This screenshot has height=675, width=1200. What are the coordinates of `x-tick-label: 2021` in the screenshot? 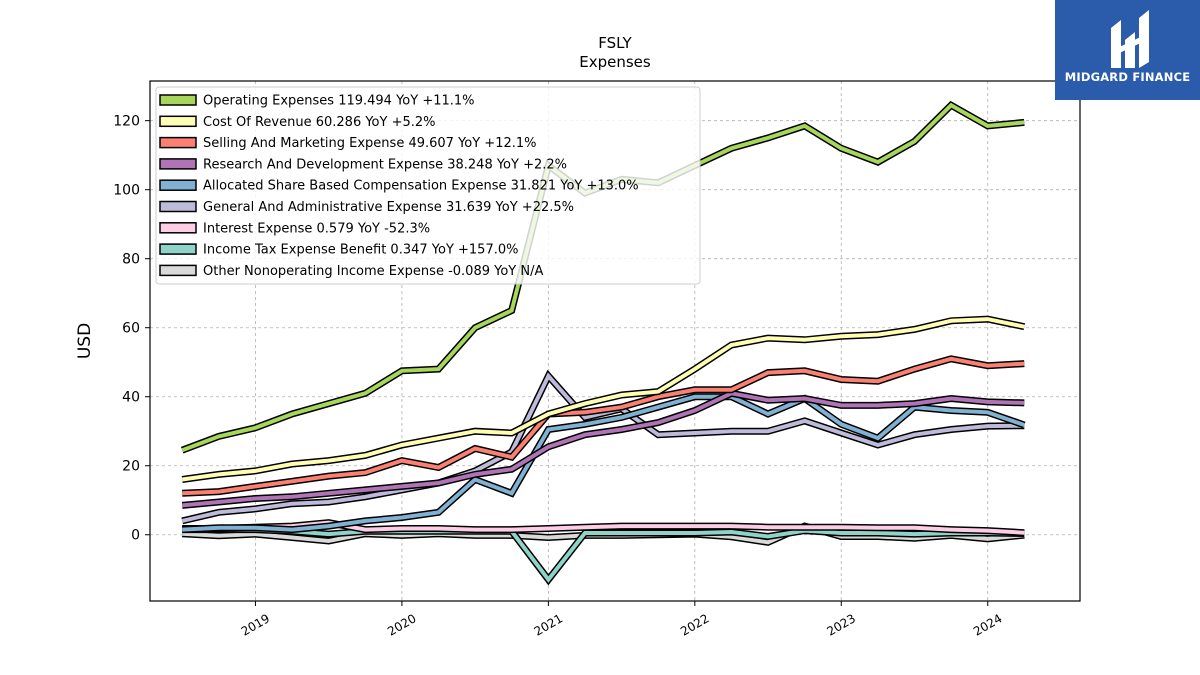 It's located at (548, 624).